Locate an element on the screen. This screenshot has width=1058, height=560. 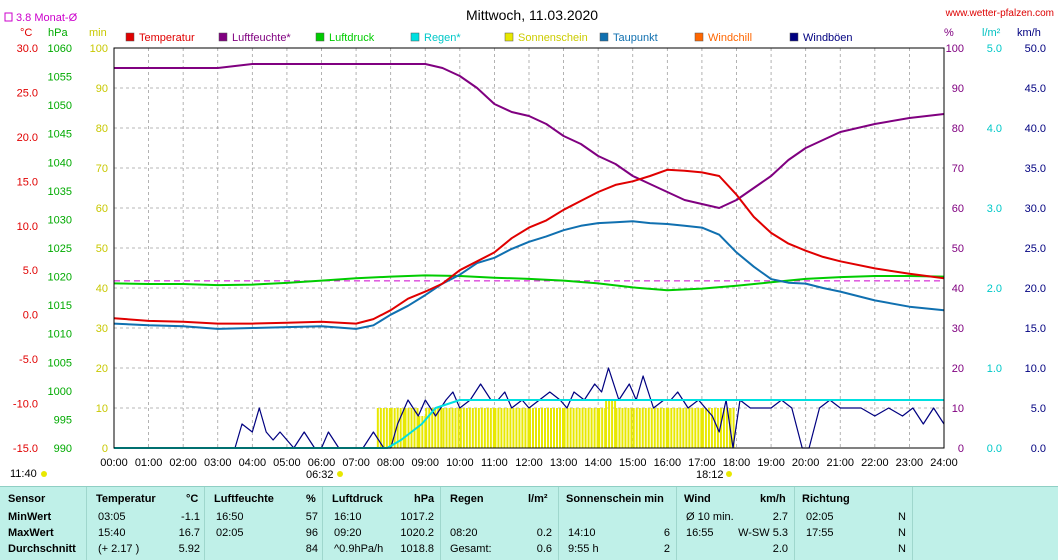
sunset-icon is located at coordinates (729, 474).